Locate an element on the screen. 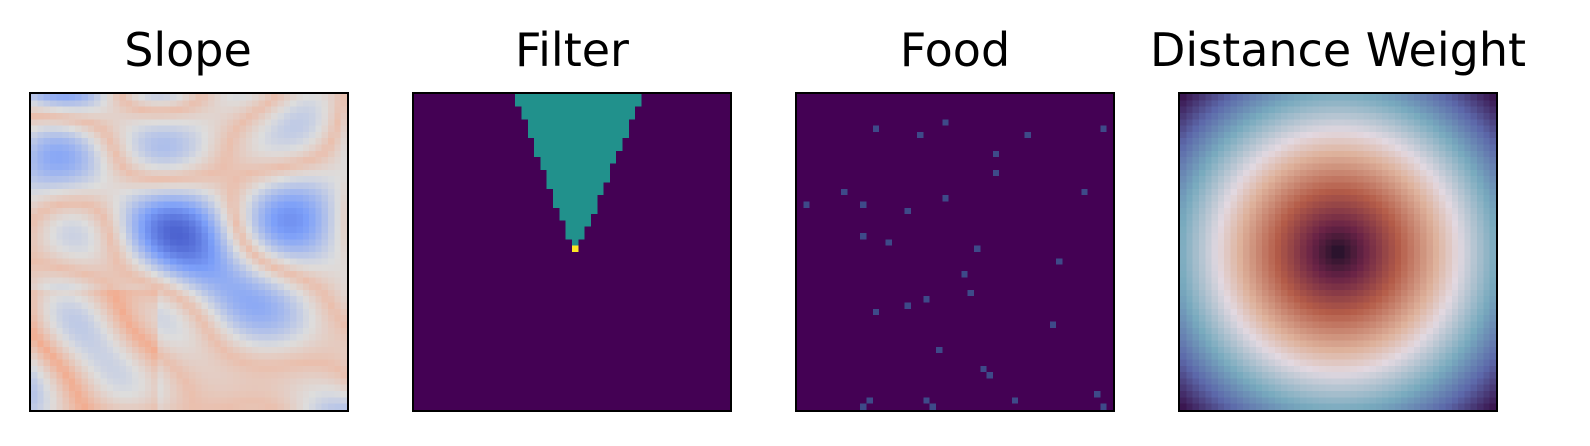 The width and height of the screenshot is (1590, 446). heatmap-slope is located at coordinates (189, 252).